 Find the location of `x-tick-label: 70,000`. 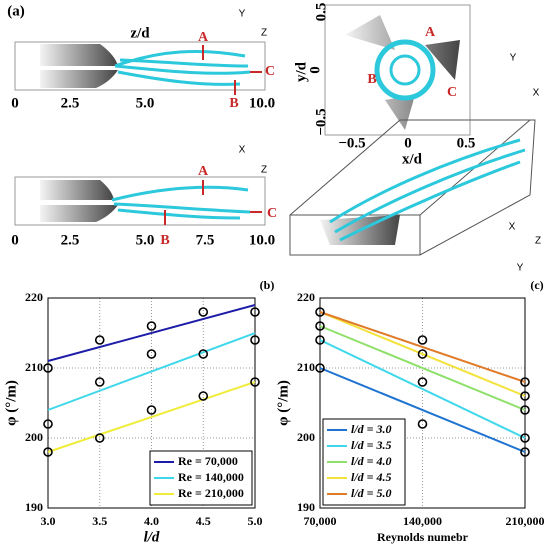

x-tick-label: 70,000 is located at coordinates (320, 521).